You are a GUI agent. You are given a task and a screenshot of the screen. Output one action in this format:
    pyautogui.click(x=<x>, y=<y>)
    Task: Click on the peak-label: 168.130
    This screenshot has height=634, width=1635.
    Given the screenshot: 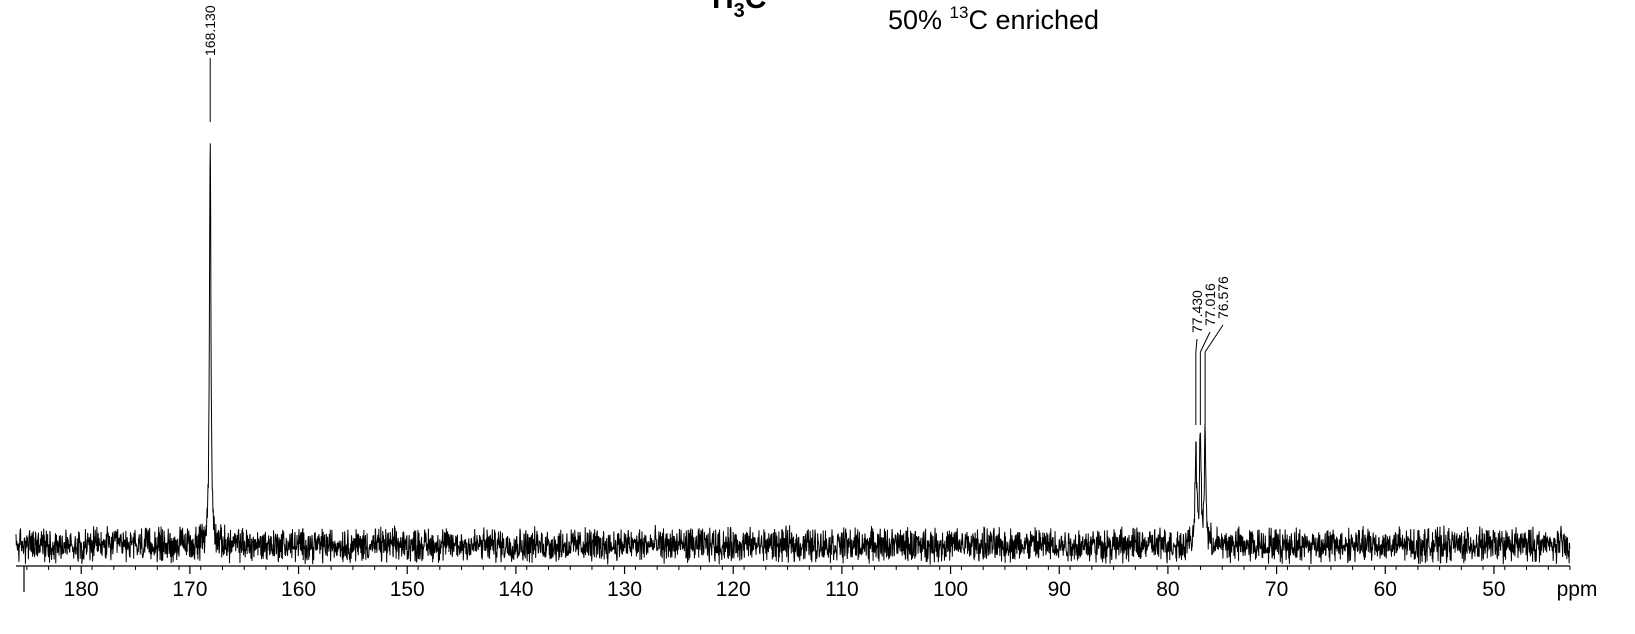 What is the action you would take?
    pyautogui.click(x=210, y=30)
    